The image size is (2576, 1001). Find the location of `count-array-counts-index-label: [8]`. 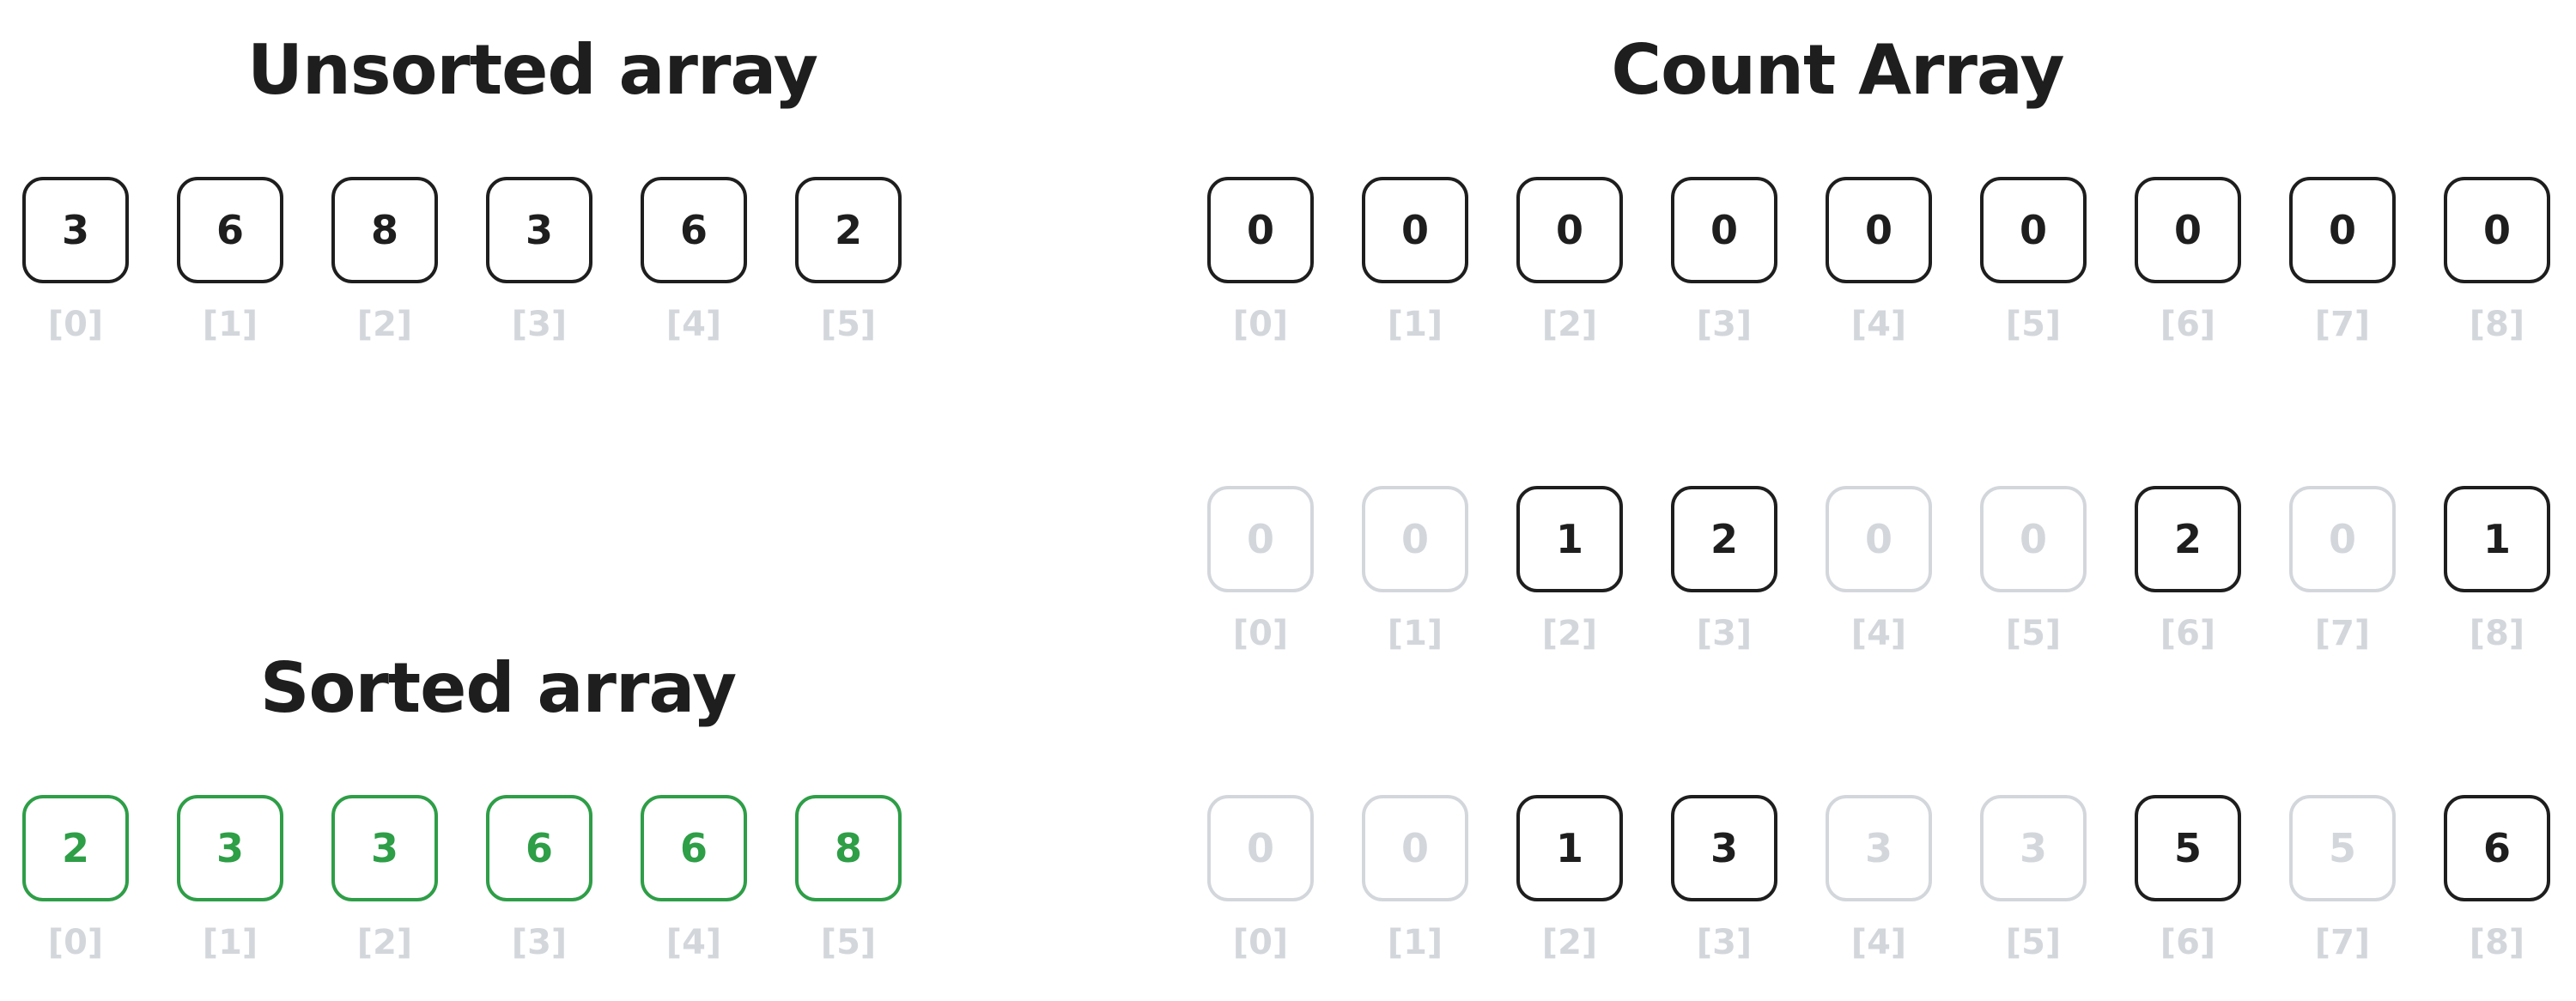

count-array-counts-index-label: [8] is located at coordinates (2497, 634).